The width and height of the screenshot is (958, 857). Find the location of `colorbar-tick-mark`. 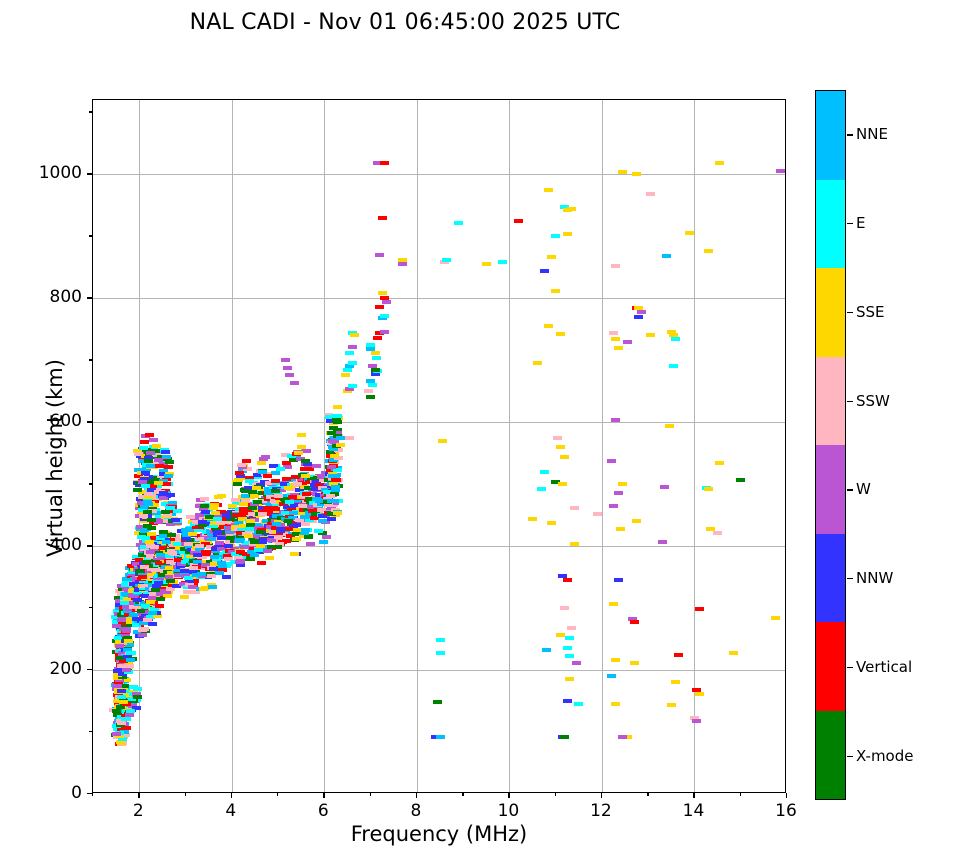

colorbar-tick-mark is located at coordinates (850, 579).